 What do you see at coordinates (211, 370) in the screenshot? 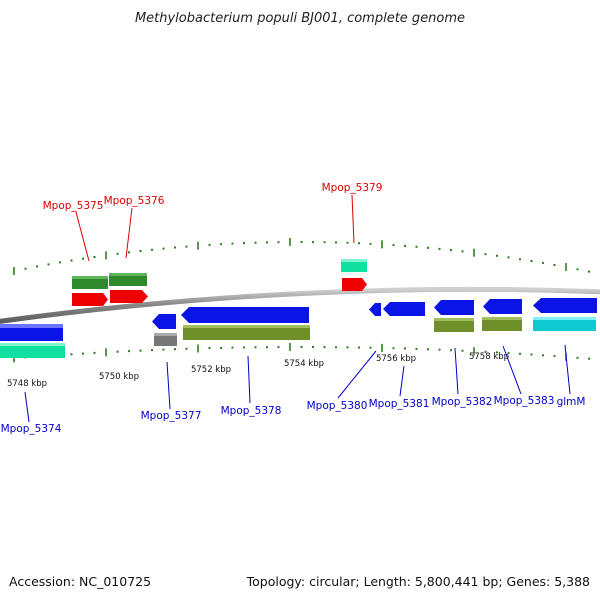
I see `scale-label: 5752 kbp` at bounding box center [211, 370].